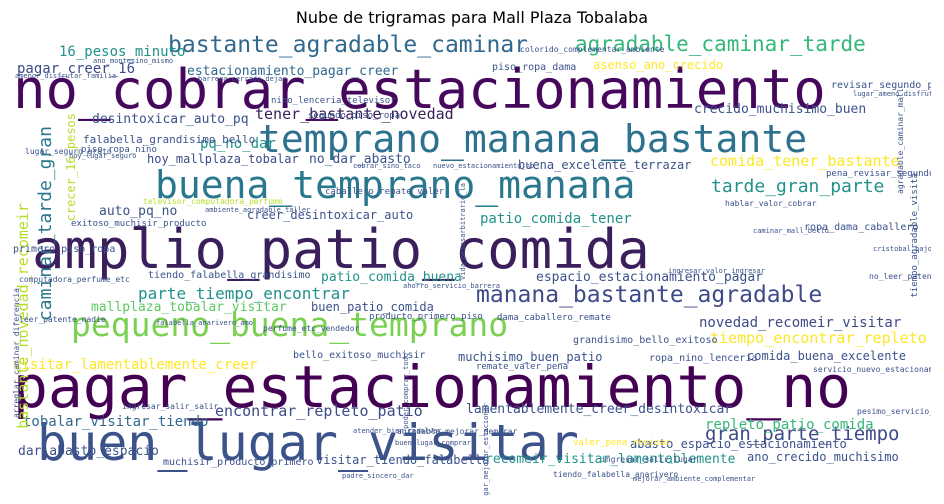  What do you see at coordinates (204, 323) in the screenshot?
I see `trigram-word: falabella_anarivero_amo` at bounding box center [204, 323].